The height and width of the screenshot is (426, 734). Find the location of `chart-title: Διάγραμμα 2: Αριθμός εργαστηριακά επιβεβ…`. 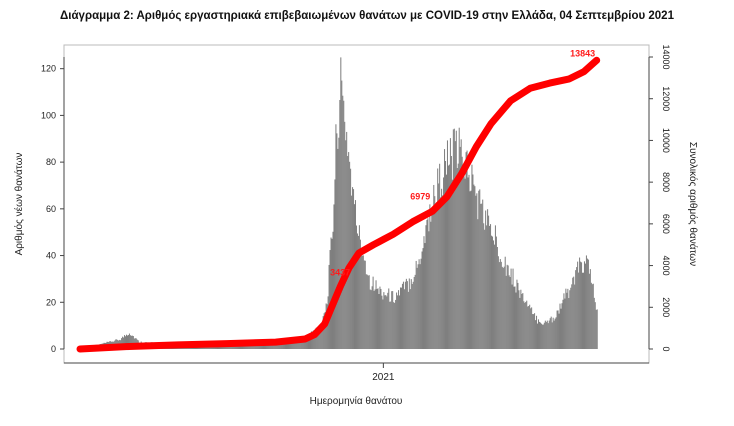

chart-title: Διάγραμμα 2: Αριθμός εργαστηριακά επιβεβ… is located at coordinates (367, 16).